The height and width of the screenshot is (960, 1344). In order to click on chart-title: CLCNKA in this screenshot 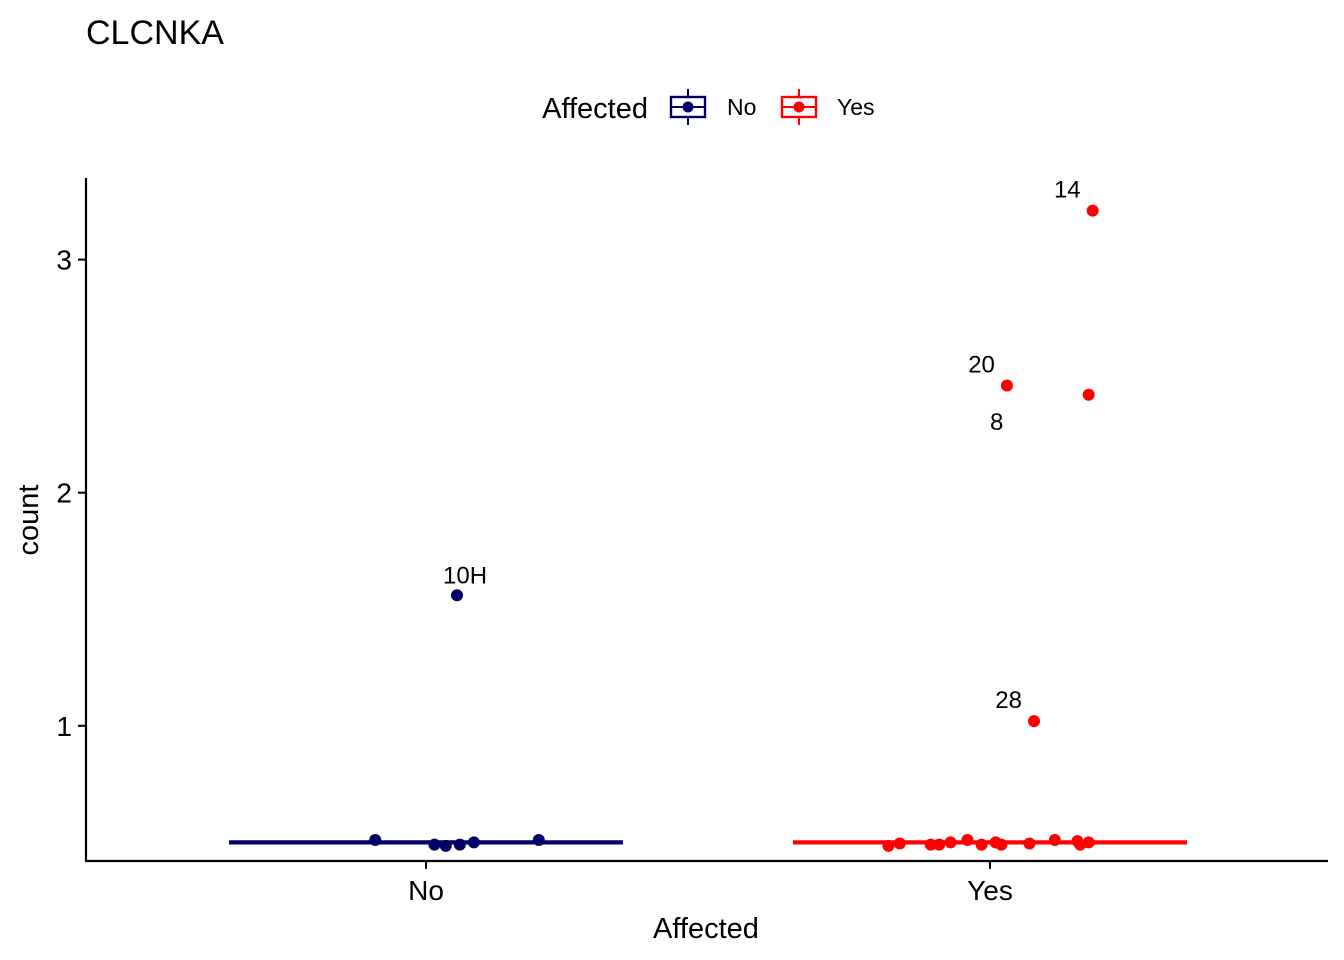, I will do `click(155, 33)`.